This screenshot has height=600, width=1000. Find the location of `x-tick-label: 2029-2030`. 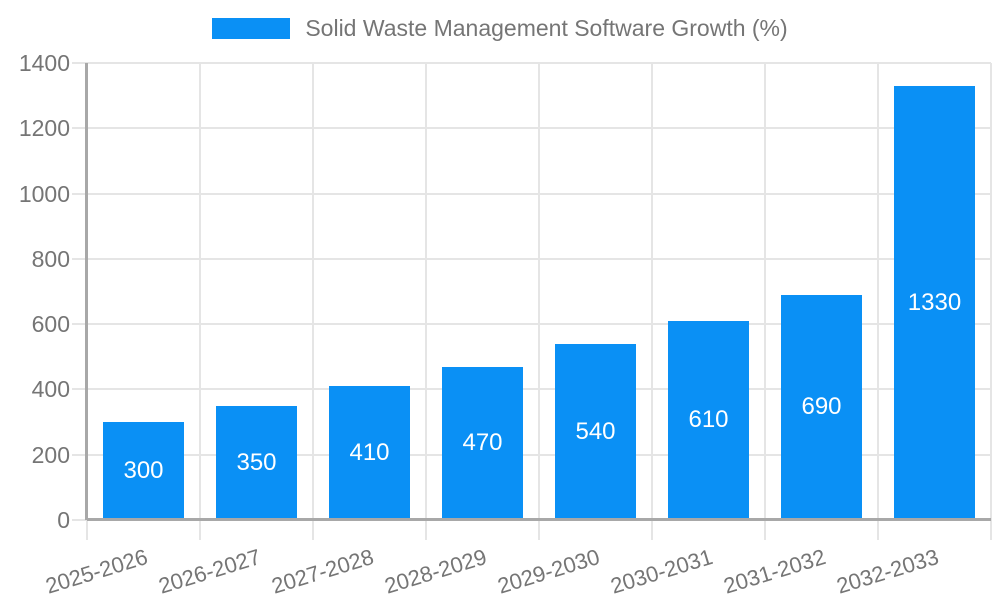

x-tick-label: 2029-2030 is located at coordinates (548, 571).